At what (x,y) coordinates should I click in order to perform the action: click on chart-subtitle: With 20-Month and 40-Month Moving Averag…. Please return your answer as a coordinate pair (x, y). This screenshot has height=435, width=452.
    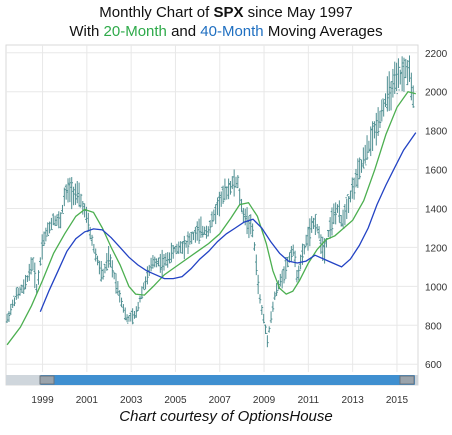
    Looking at the image, I should click on (226, 31).